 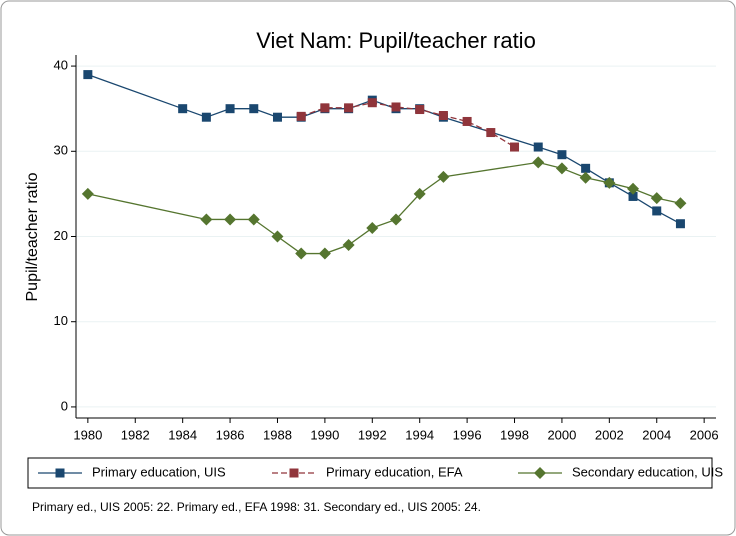 What do you see at coordinates (64, 405) in the screenshot?
I see `y-tick-label: 0` at bounding box center [64, 405].